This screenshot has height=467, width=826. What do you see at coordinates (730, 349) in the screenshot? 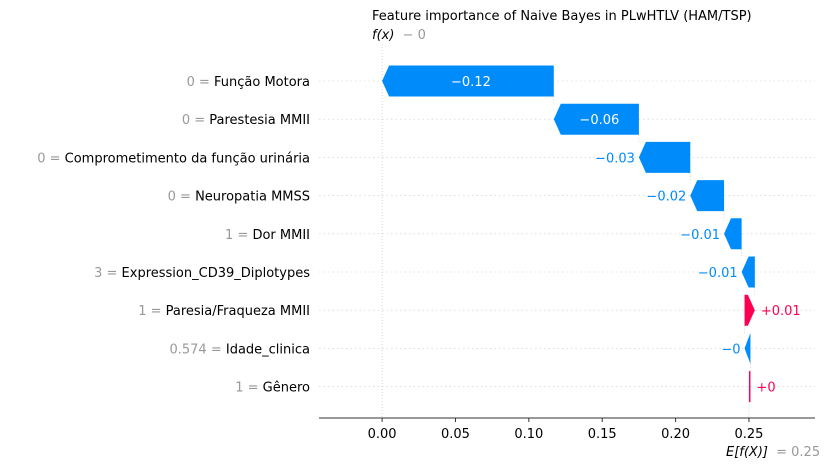
I see `contribution-label: −0` at bounding box center [730, 349].